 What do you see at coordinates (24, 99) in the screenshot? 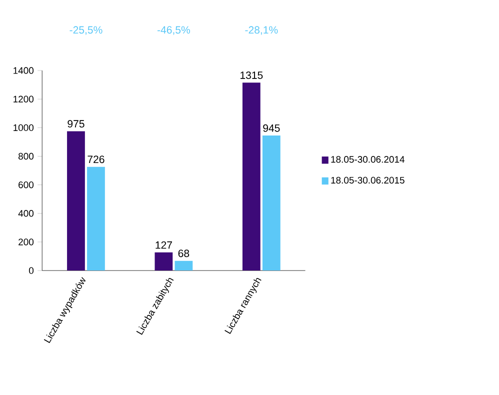
I see `y-tick-label: 1200` at bounding box center [24, 99].